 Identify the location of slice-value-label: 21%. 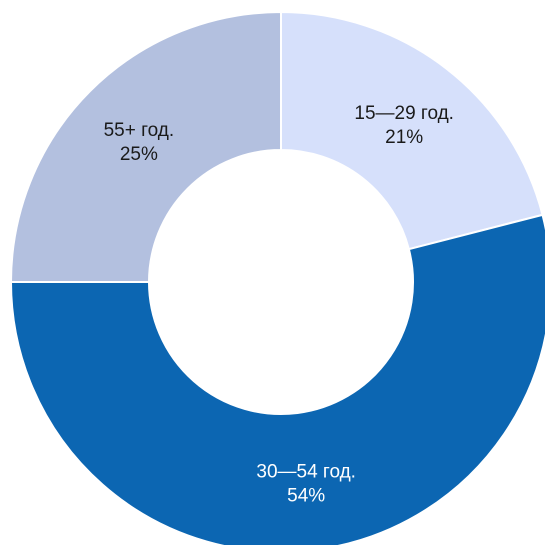
(404, 137).